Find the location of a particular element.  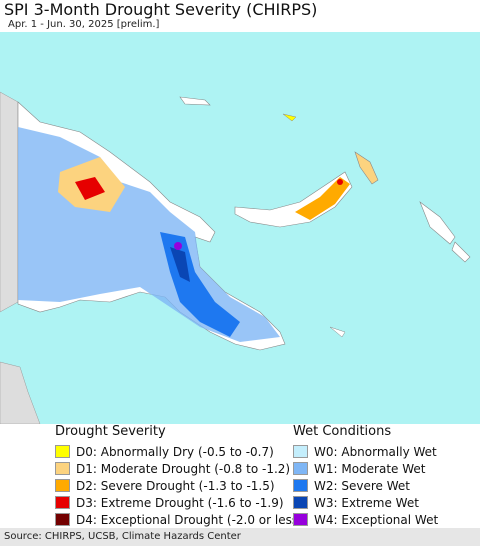

legend-label: W2: Severe Wet is located at coordinates (362, 485).